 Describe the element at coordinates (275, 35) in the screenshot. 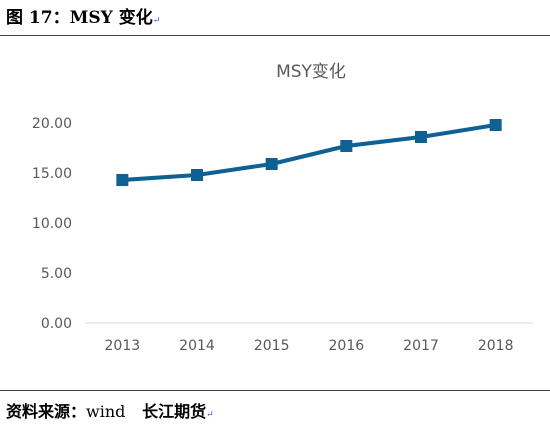

I see `top-rule` at that location.